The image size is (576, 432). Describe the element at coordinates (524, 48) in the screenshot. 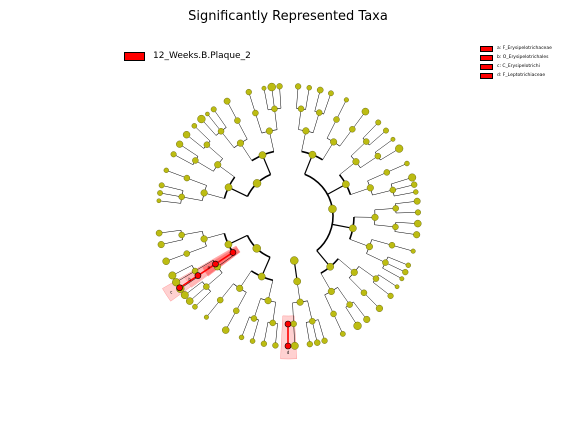

I see `taxa-legend-text: a: F_Erysipelotrichaceae` at that location.